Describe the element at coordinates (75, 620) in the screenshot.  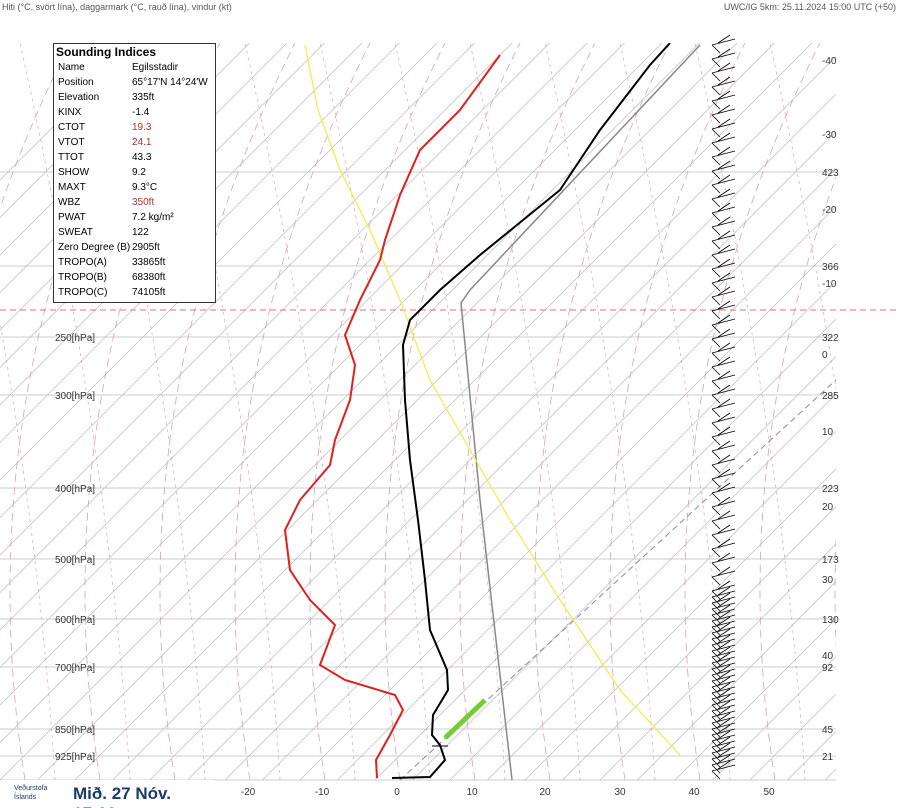
I see `pressure-label: 600[hPa]` at that location.